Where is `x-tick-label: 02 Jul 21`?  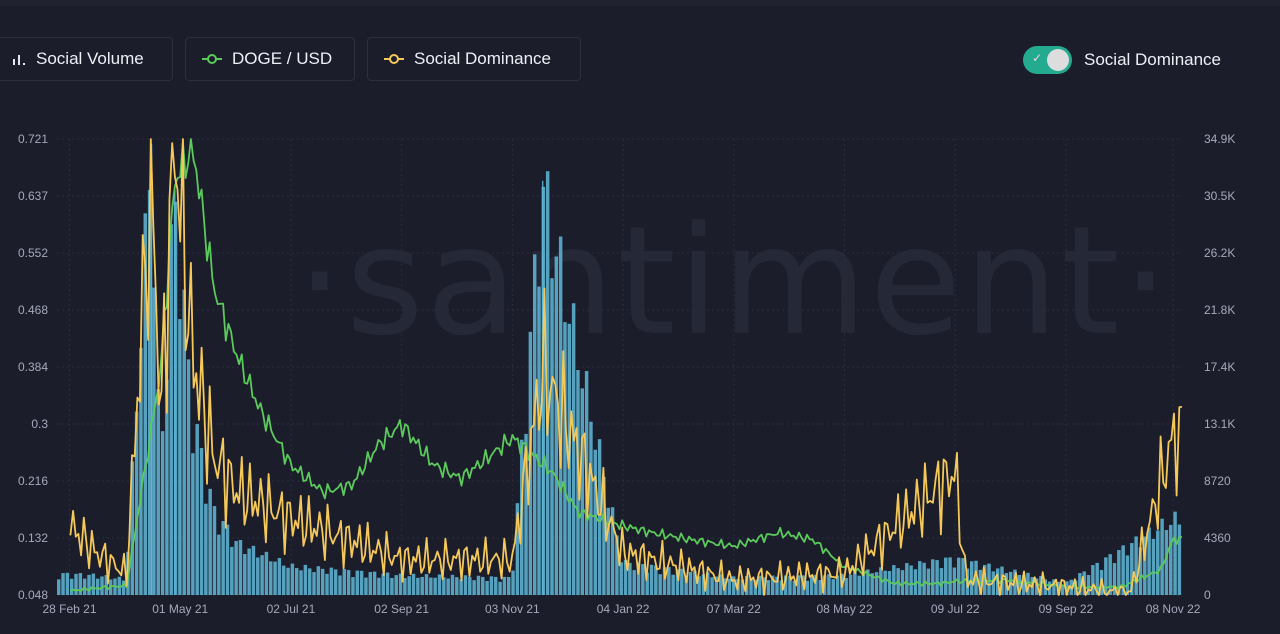
x-tick-label: 02 Jul 21 is located at coordinates (291, 609).